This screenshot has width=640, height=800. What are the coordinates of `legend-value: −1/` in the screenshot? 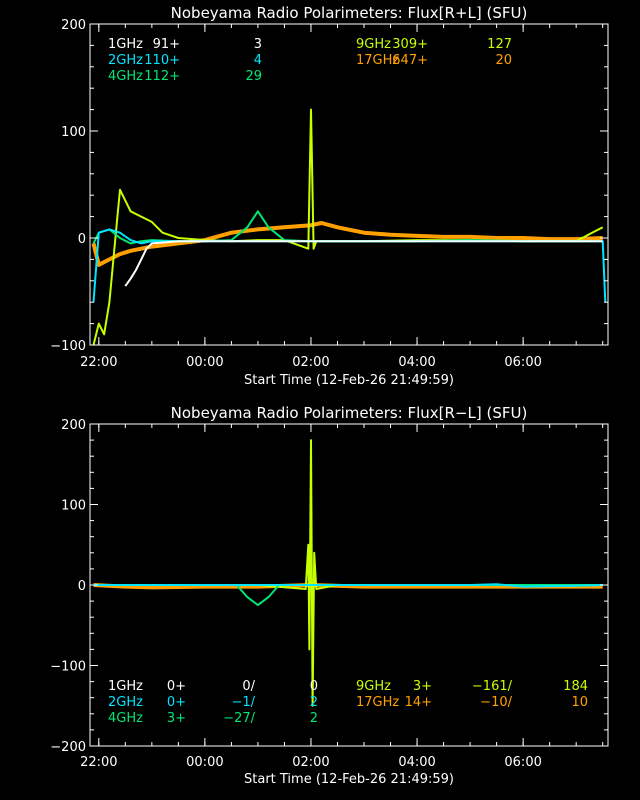 It's located at (243, 702).